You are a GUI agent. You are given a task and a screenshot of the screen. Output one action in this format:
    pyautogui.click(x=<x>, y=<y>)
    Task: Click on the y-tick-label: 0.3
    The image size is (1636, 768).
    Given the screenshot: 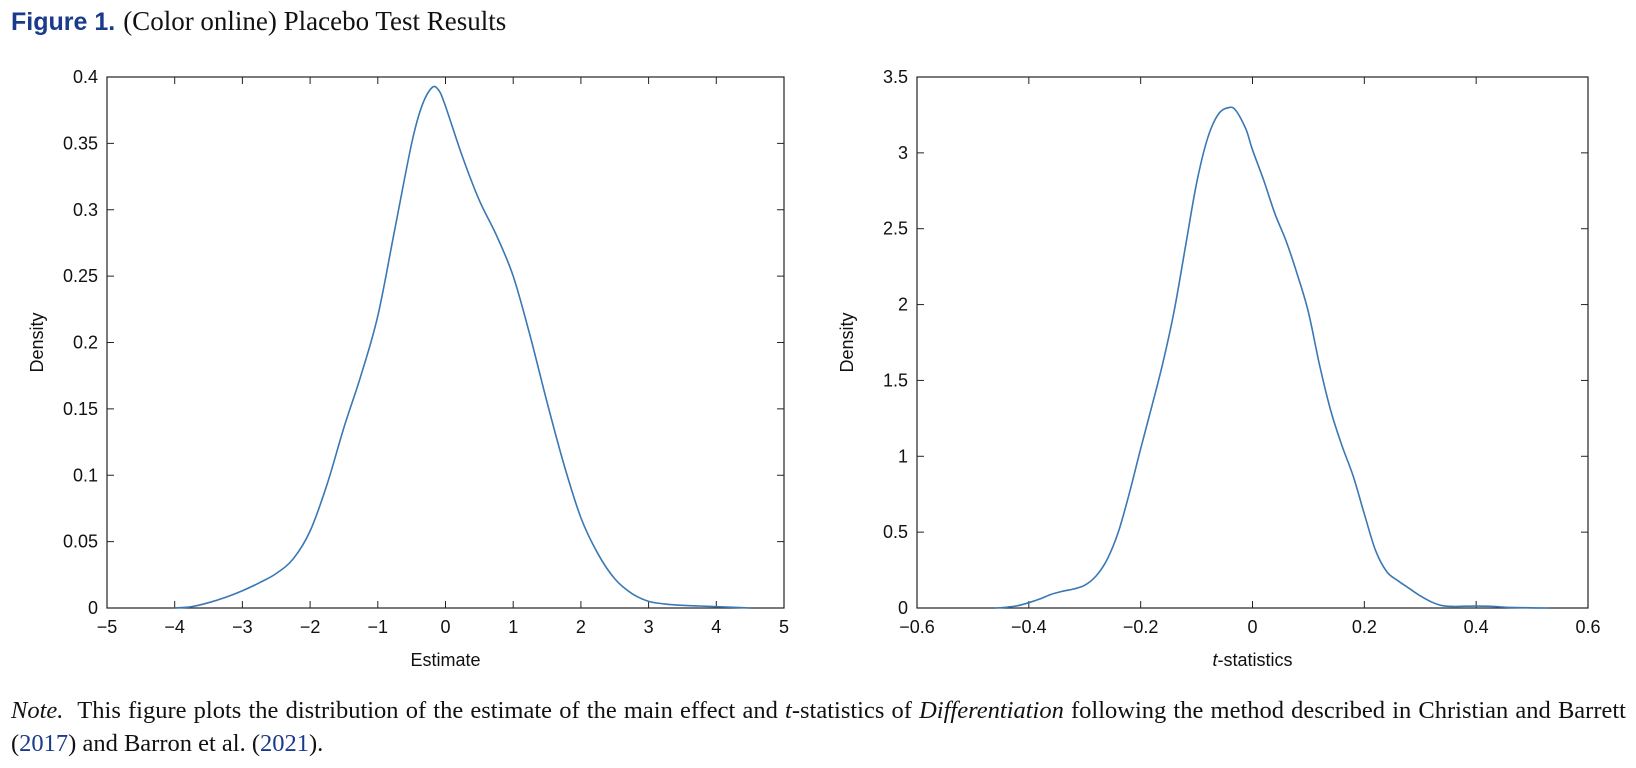 What is the action you would take?
    pyautogui.click(x=85, y=210)
    